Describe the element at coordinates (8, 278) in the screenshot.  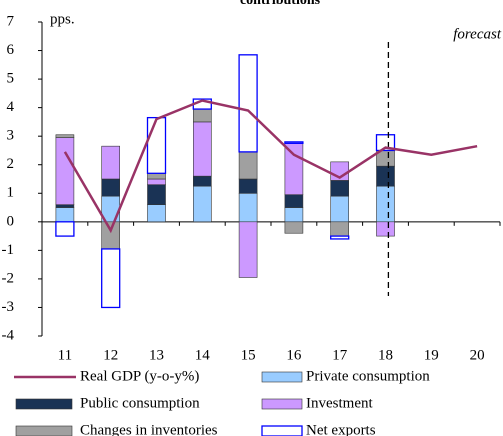
I see `y-tick-label: -2` at that location.